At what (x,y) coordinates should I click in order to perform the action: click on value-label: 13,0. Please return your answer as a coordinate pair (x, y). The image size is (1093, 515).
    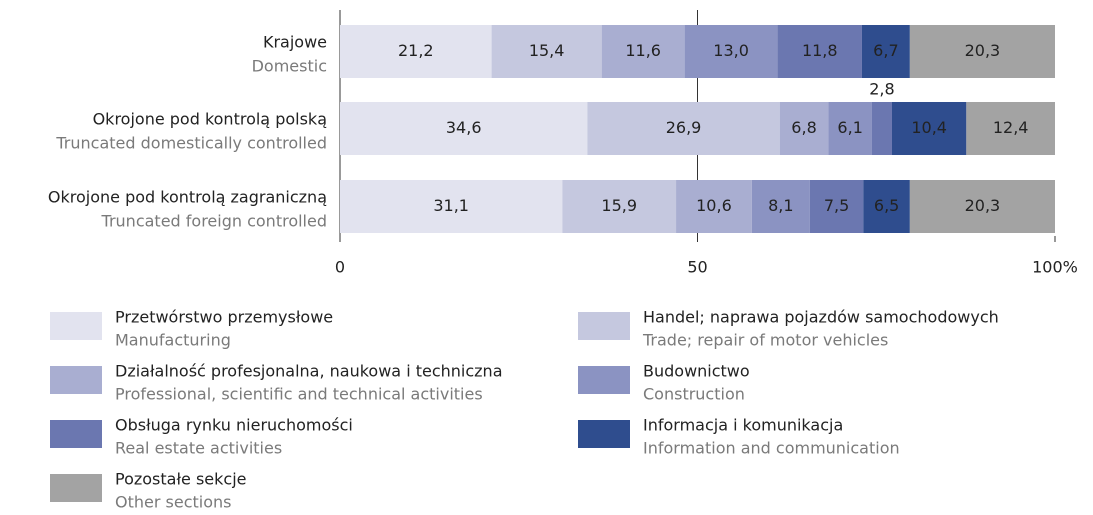
    Looking at the image, I should click on (731, 50).